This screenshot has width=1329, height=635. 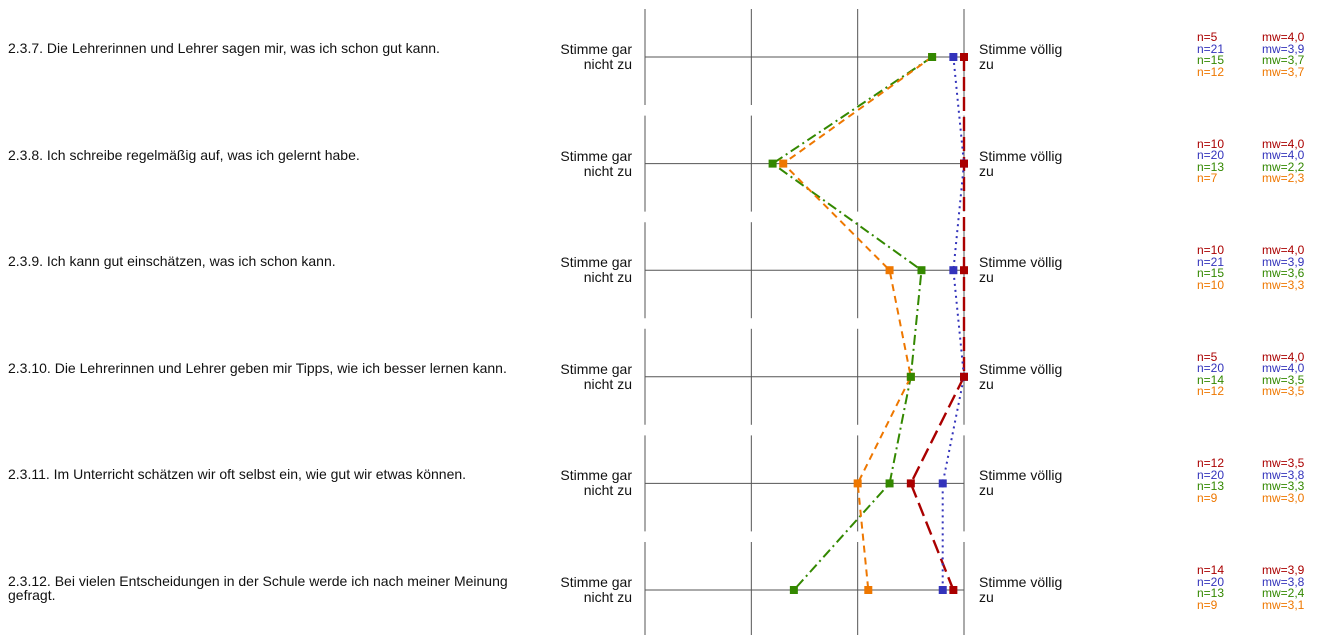 I want to click on stat-mean: mw=3,0, so click(x=1283, y=497).